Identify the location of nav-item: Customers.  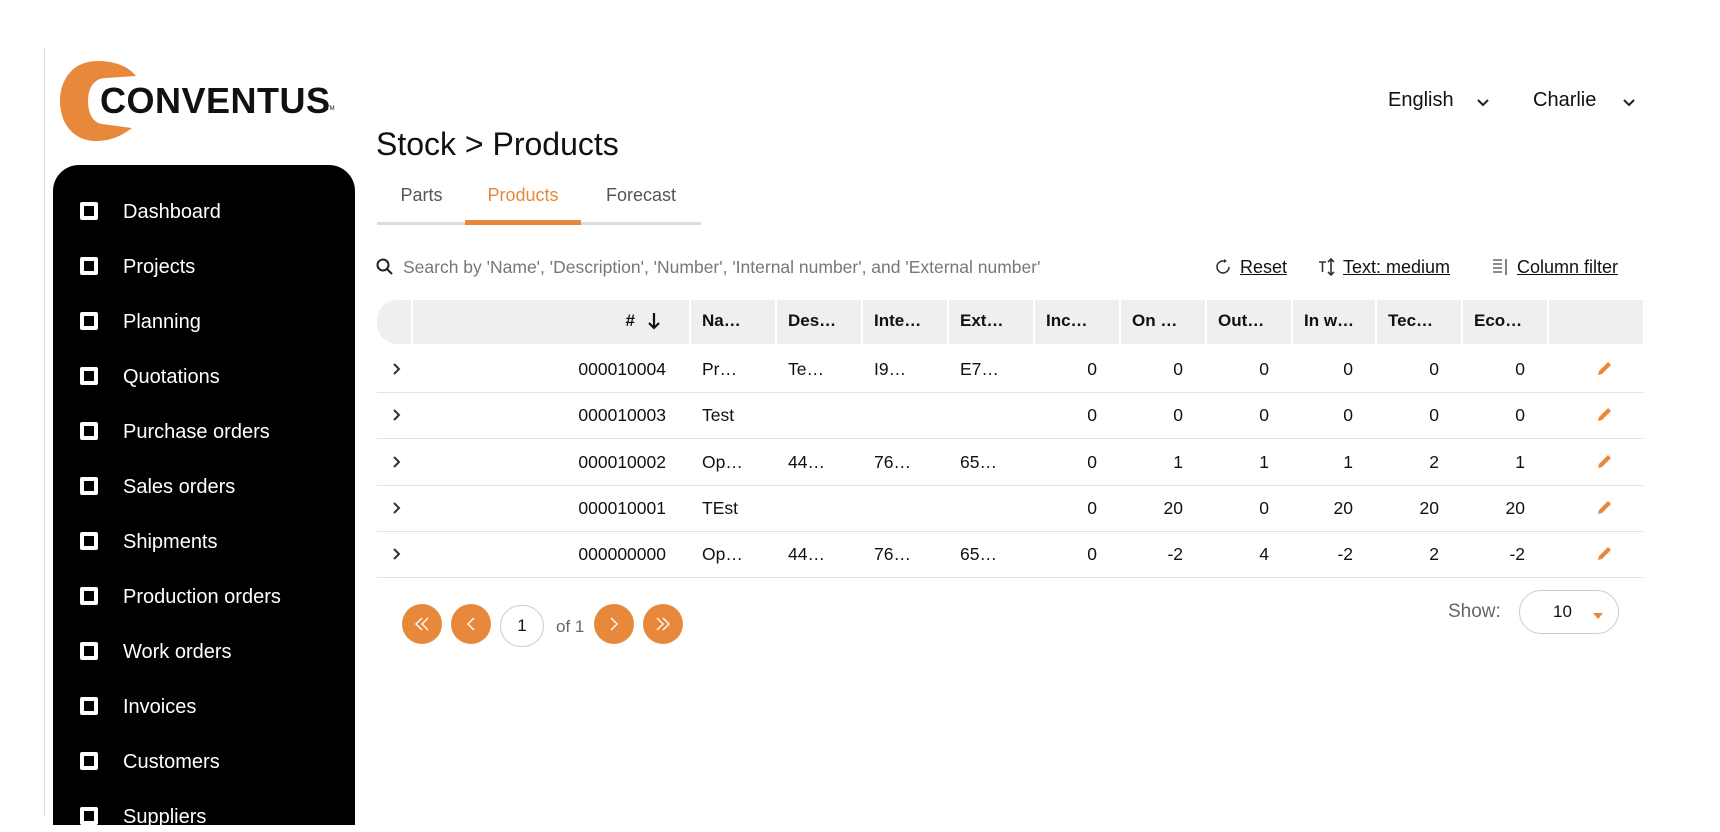
(171, 762).